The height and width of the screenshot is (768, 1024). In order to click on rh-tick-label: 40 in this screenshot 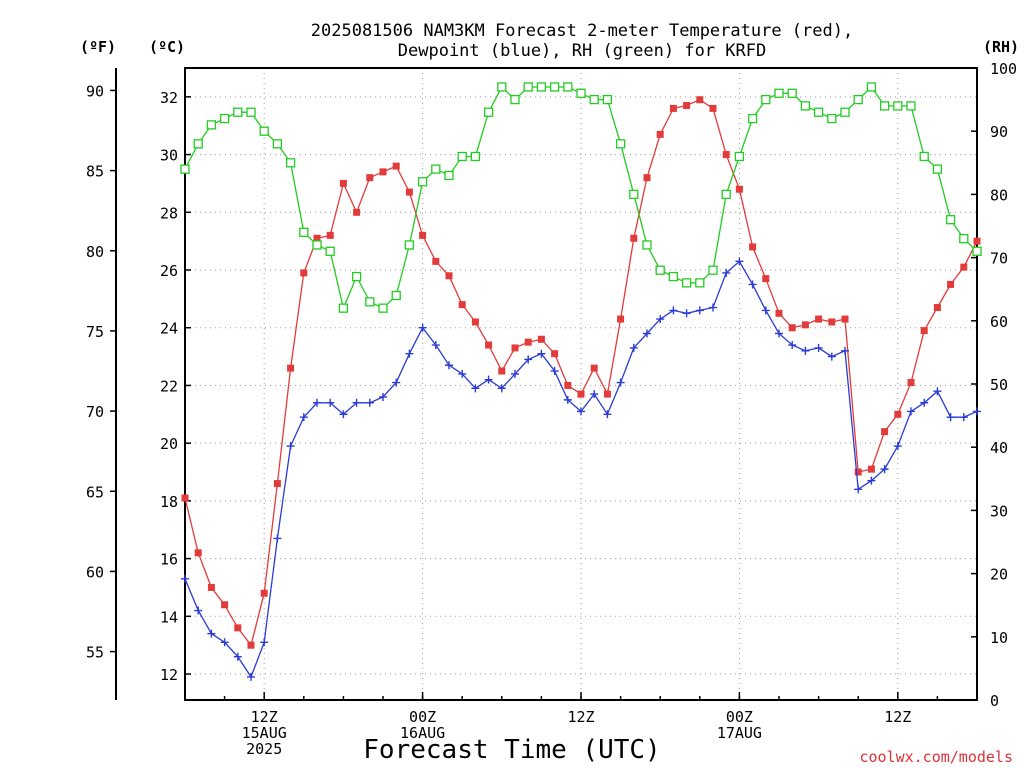, I will do `click(999, 448)`.